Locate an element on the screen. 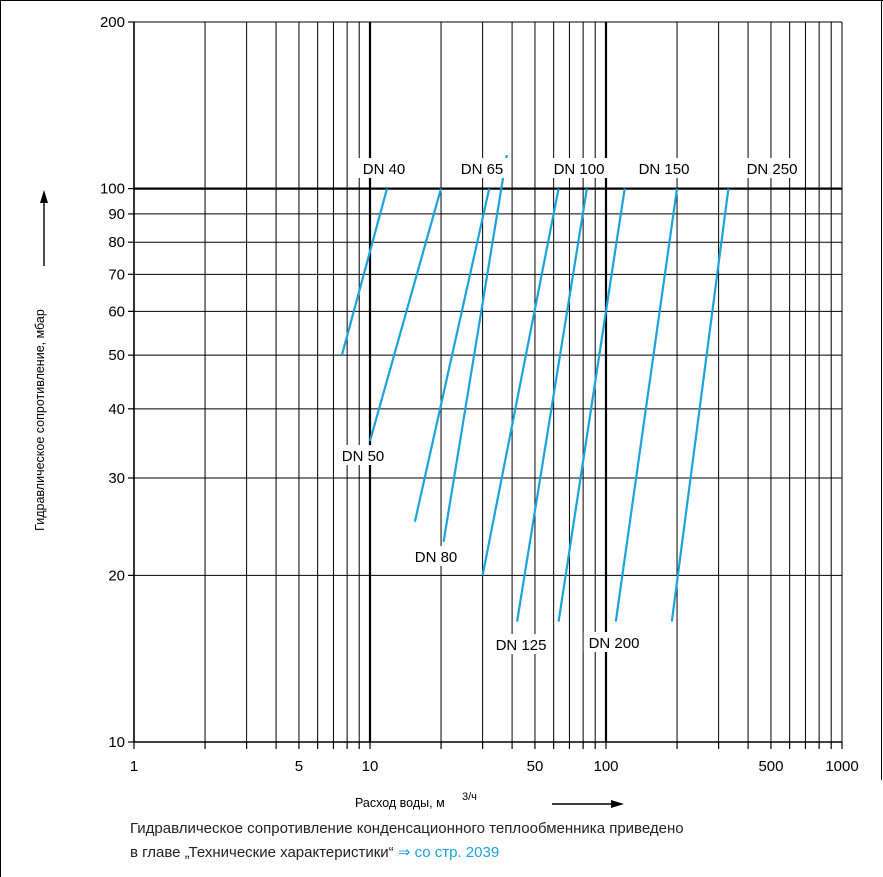  y-tick-label: 10 is located at coordinates (116, 742).